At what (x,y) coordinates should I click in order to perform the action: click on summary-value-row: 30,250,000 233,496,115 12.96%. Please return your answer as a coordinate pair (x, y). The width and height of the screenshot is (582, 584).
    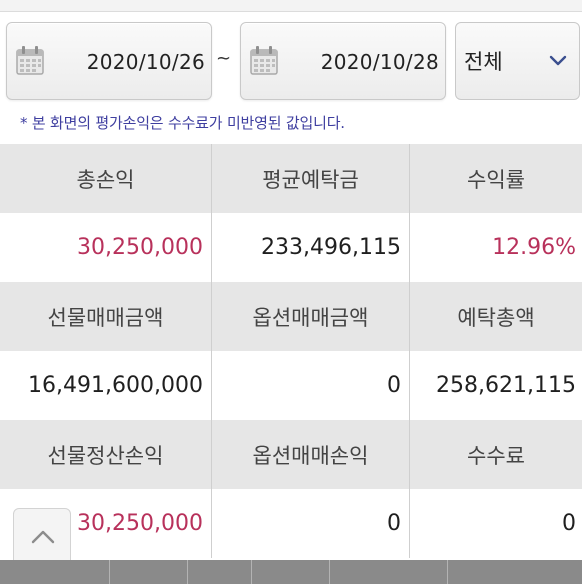
    Looking at the image, I should click on (291, 247).